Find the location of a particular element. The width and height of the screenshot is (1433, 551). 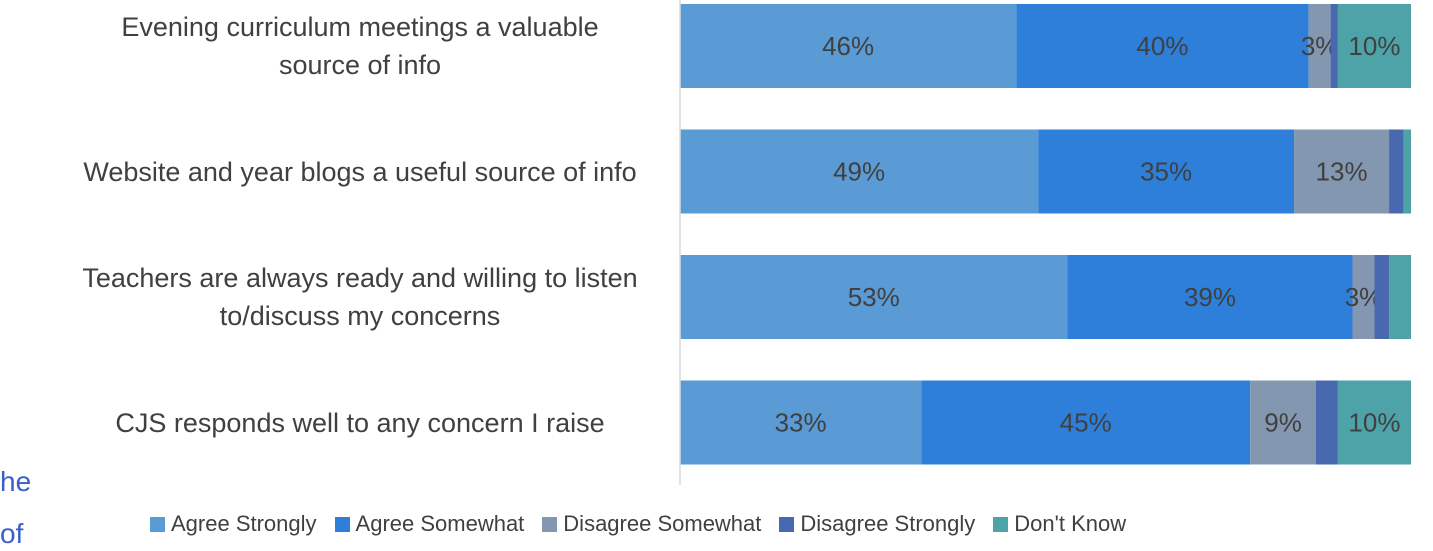

legend-item: Agree Somewhat is located at coordinates (429, 524).